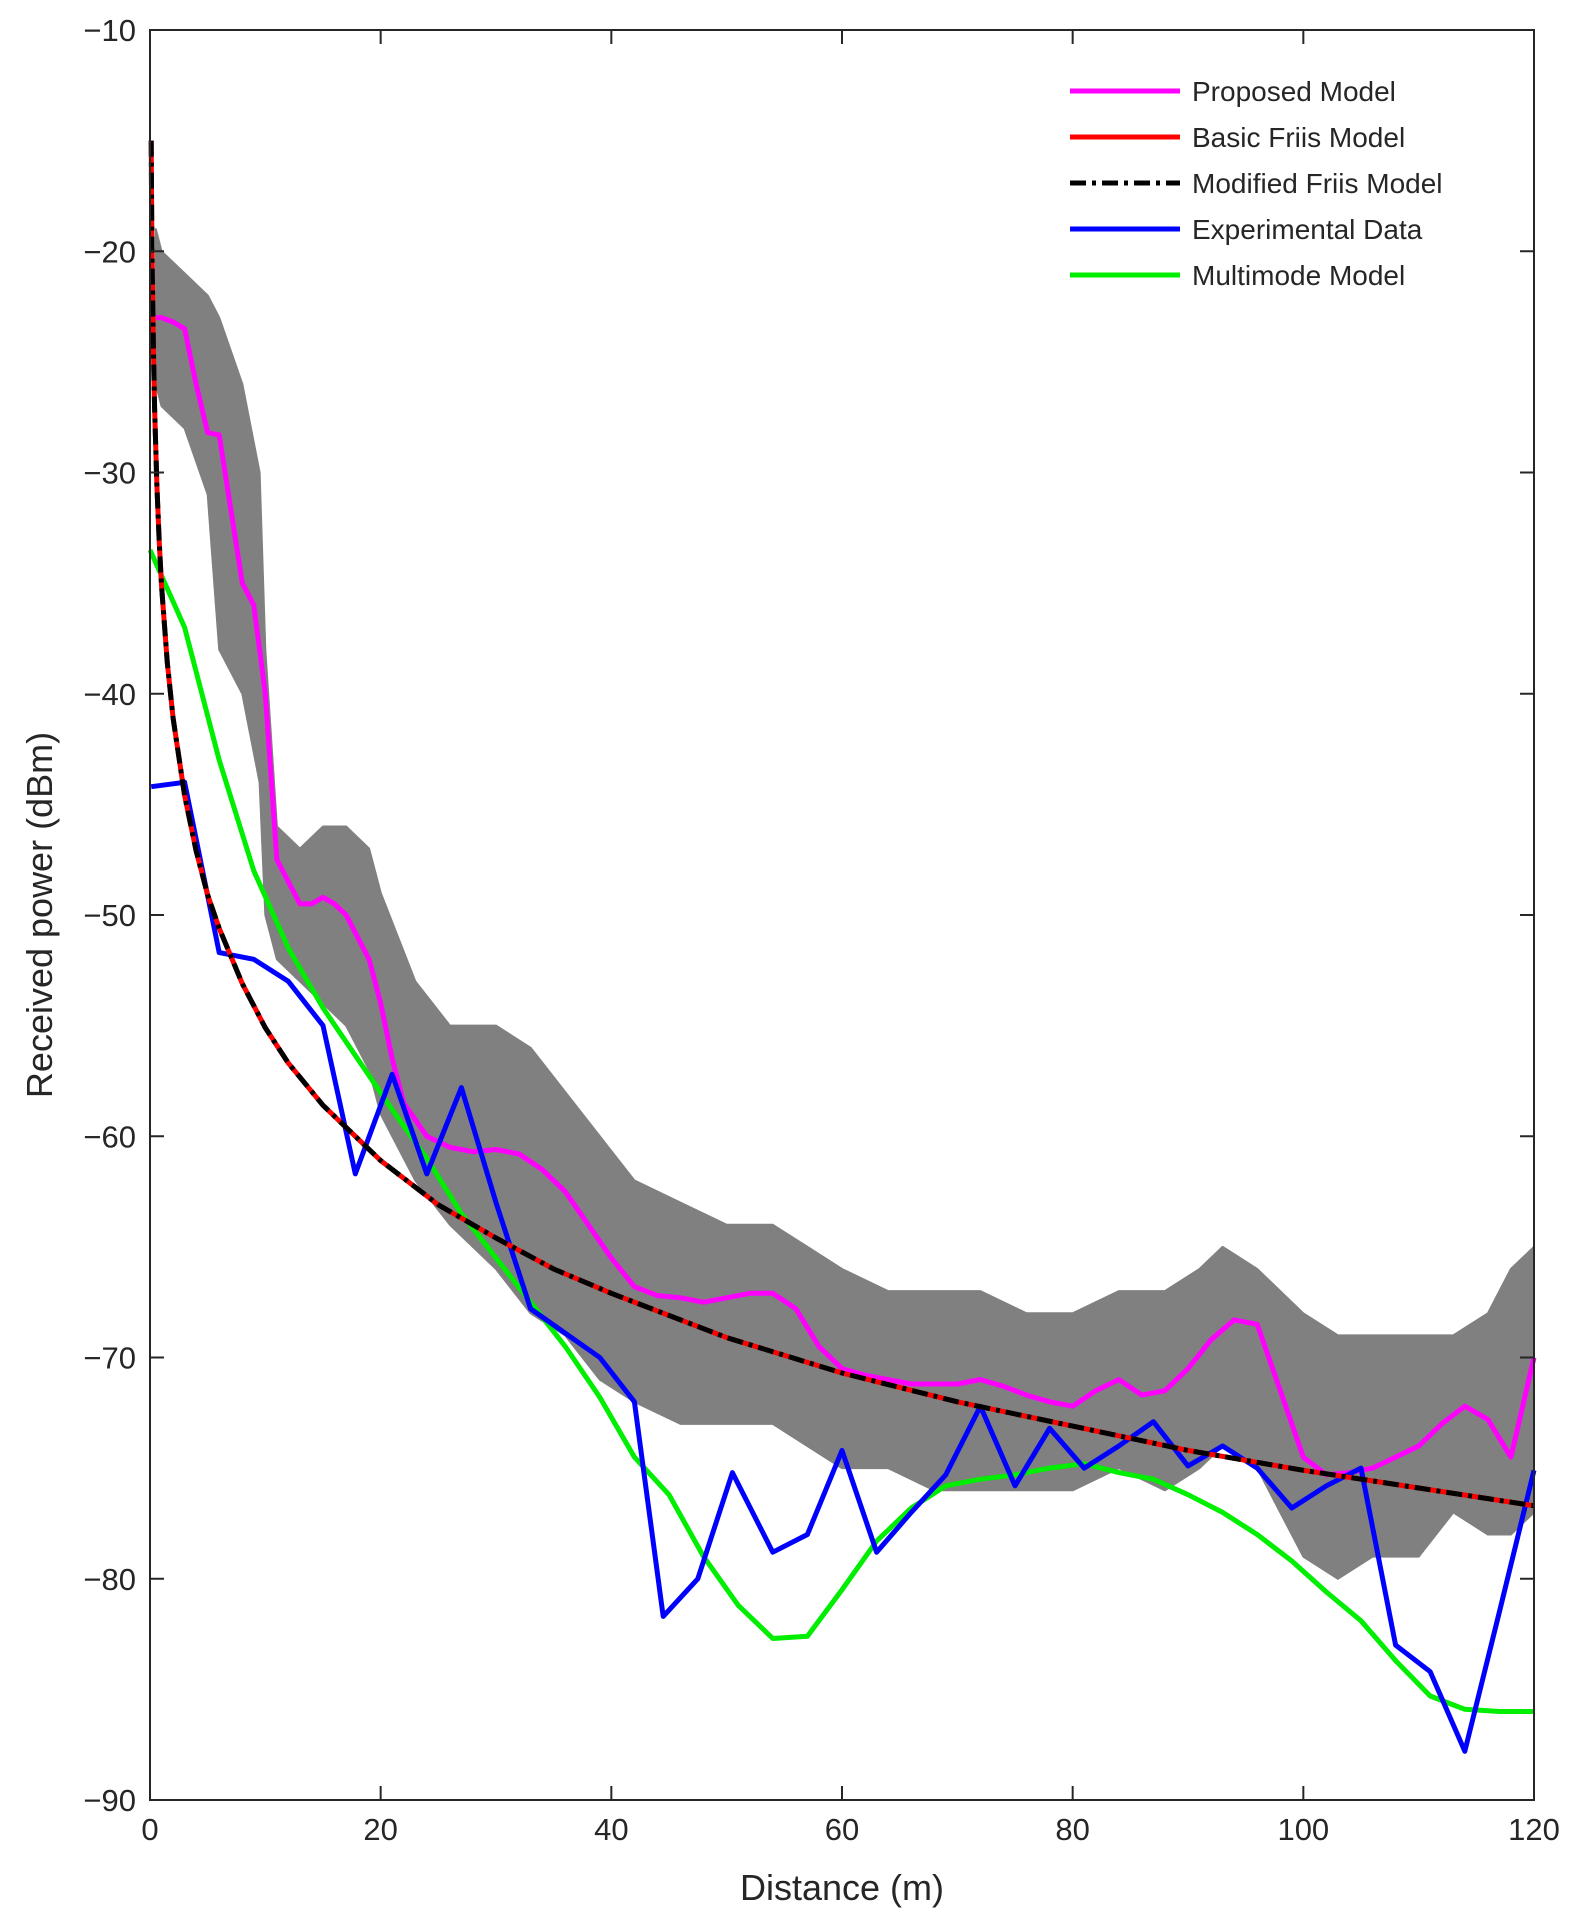  I want to click on legend-item-experimental-data: Experimental Data, so click(1246, 229).